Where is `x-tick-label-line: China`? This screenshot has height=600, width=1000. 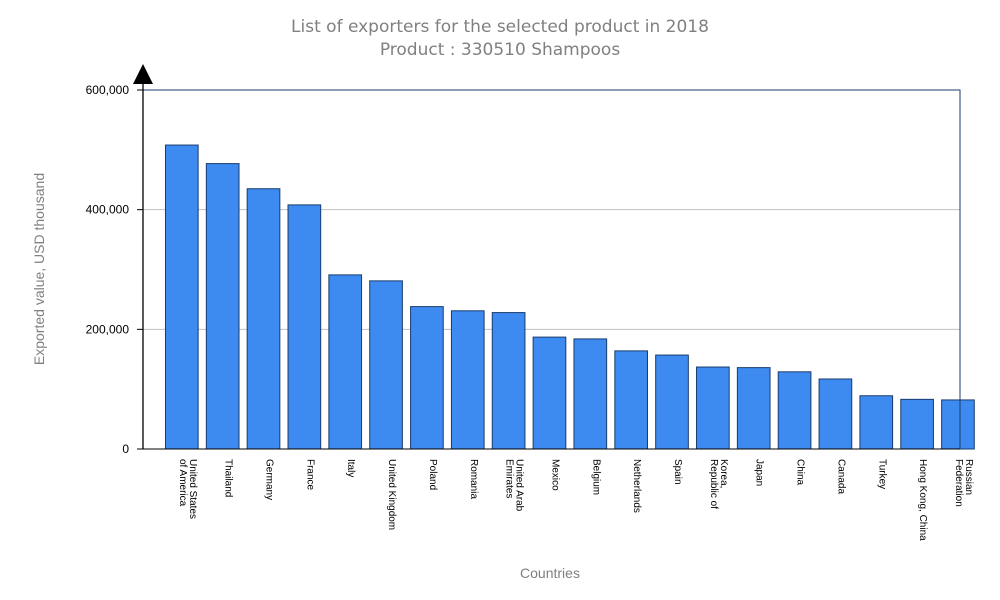 x-tick-label-line: China is located at coordinates (800, 472).